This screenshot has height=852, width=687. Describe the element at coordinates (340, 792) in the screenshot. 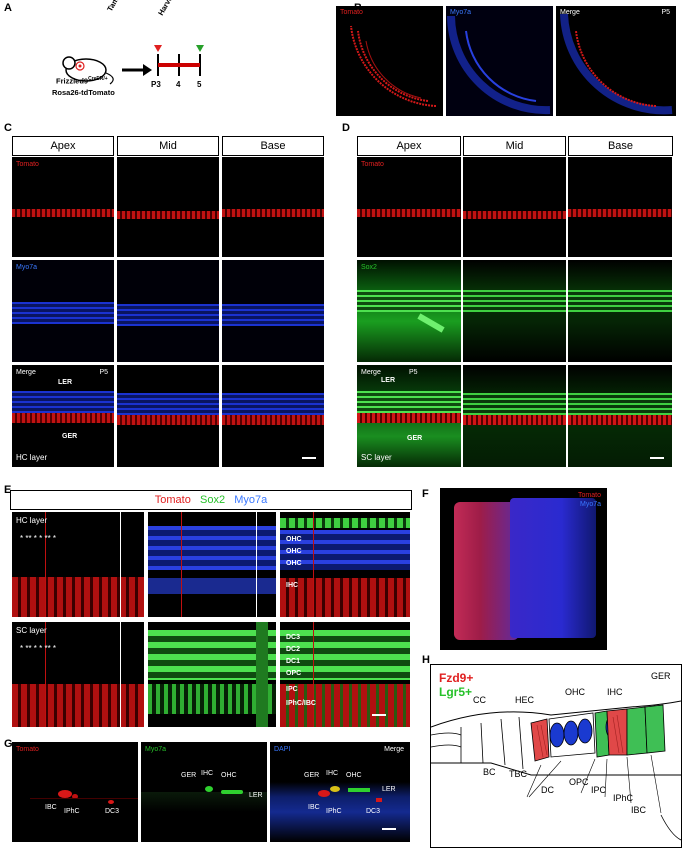

I see `image-g-merge: DAPI Merge GER IHC OHC LER IBC IPhC DC3` at that location.